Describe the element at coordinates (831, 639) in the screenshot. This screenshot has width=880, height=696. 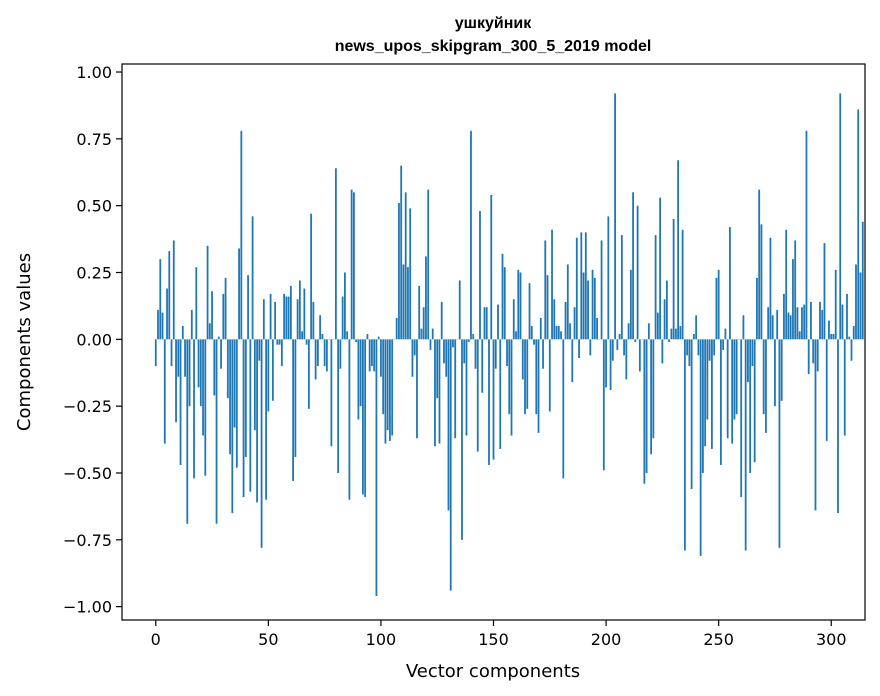
I see `x-tick-label: 300` at that location.